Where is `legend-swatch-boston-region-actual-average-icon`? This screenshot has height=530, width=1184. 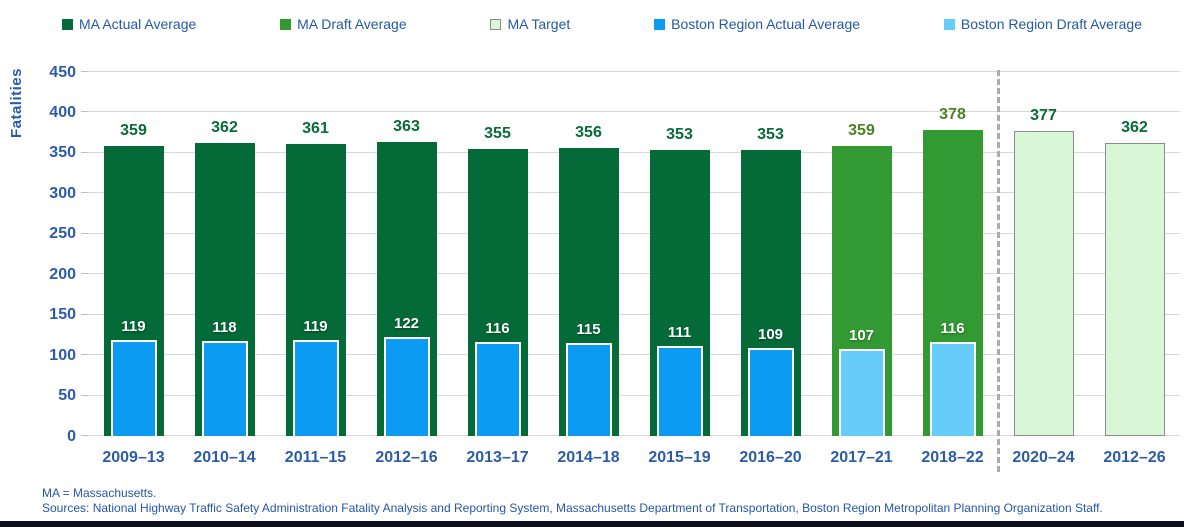
legend-swatch-boston-region-actual-average-icon is located at coordinates (660, 24).